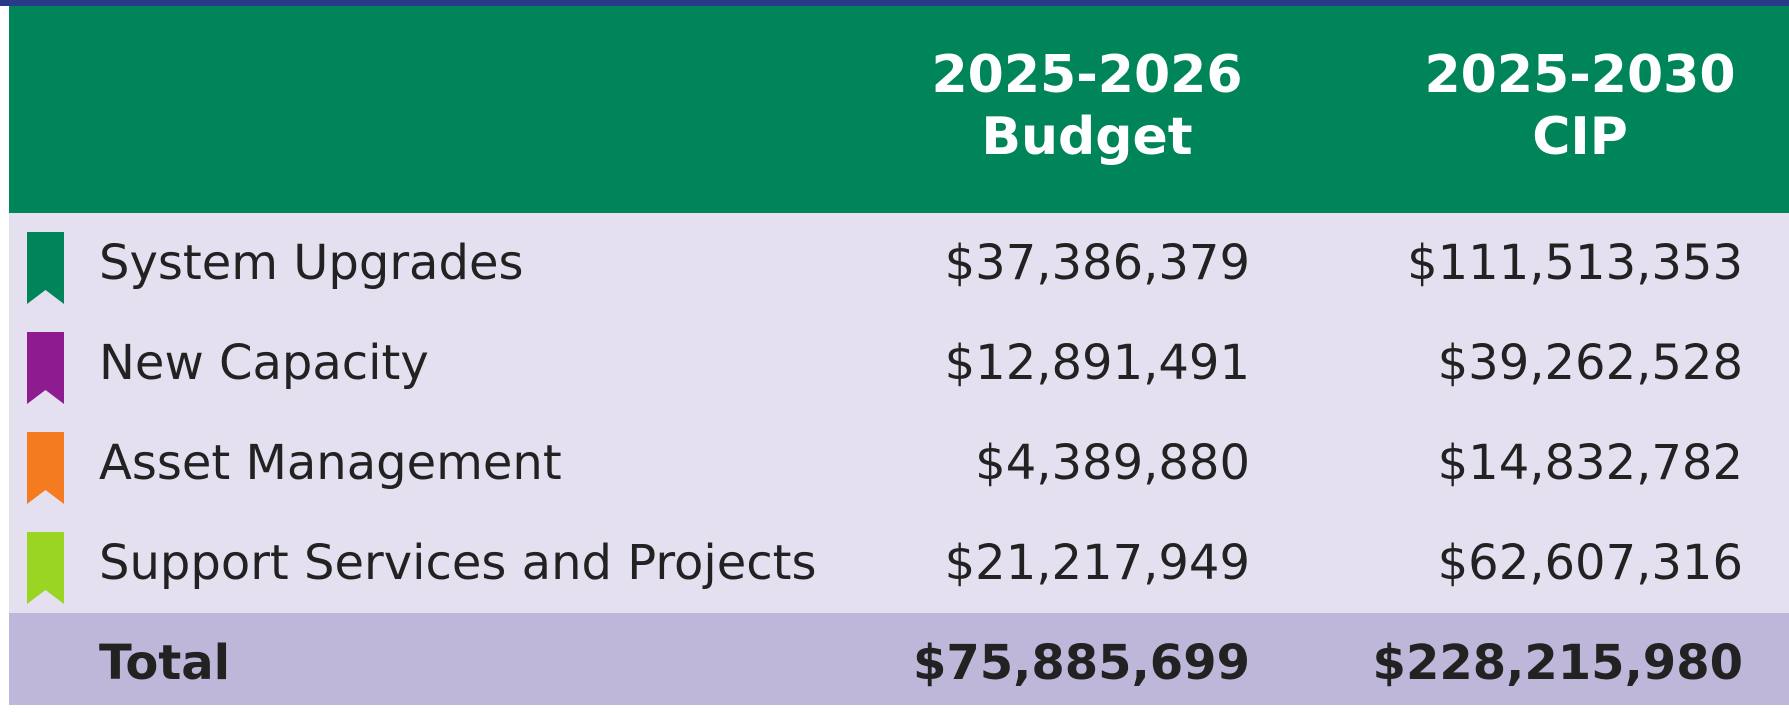 This screenshot has width=1789, height=713. I want to click on total-label: Total, so click(165, 663).